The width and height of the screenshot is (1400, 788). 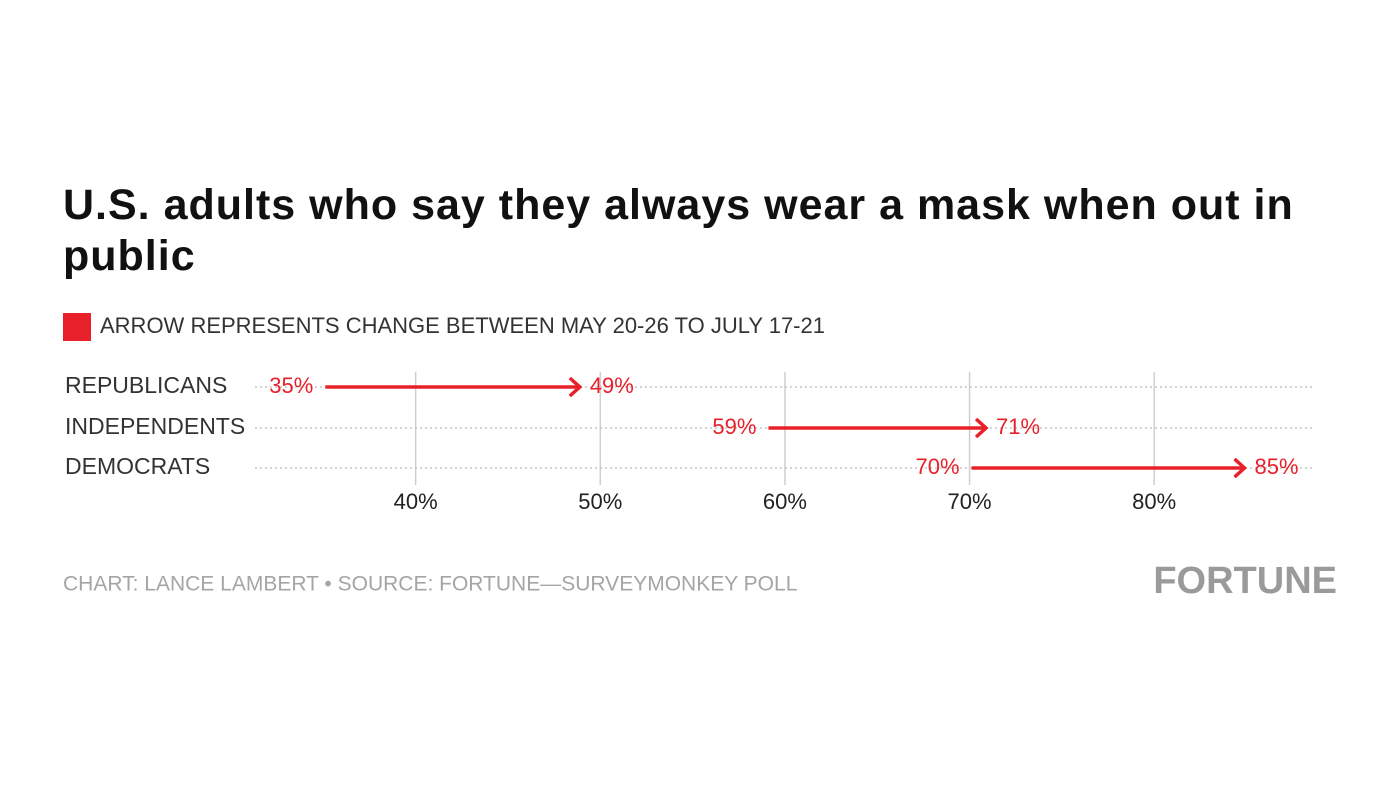 I want to click on value-label: 35%, so click(x=291, y=385).